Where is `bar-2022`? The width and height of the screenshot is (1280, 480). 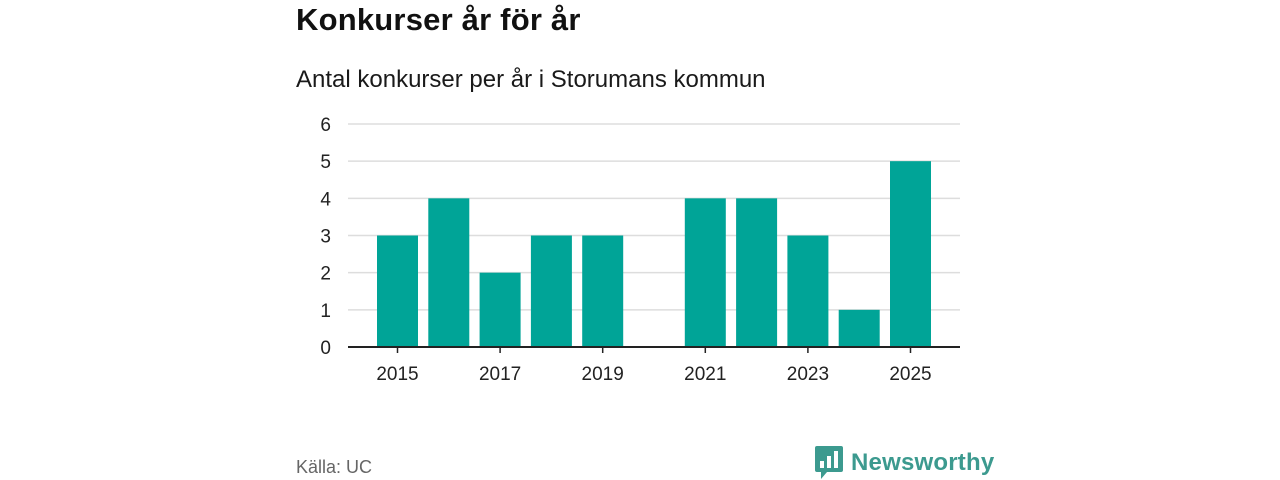 bar-2022 is located at coordinates (757, 272).